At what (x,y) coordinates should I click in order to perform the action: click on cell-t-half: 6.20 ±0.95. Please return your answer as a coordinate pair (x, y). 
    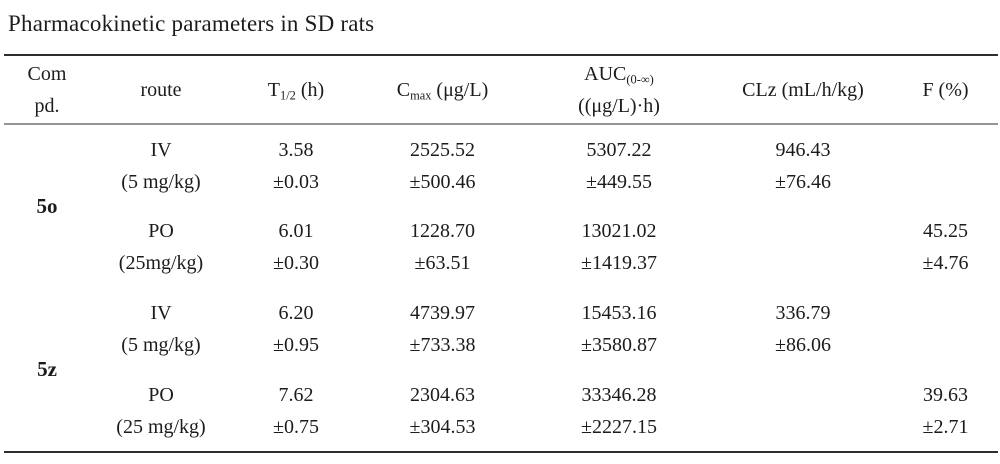
    Looking at the image, I should click on (296, 329).